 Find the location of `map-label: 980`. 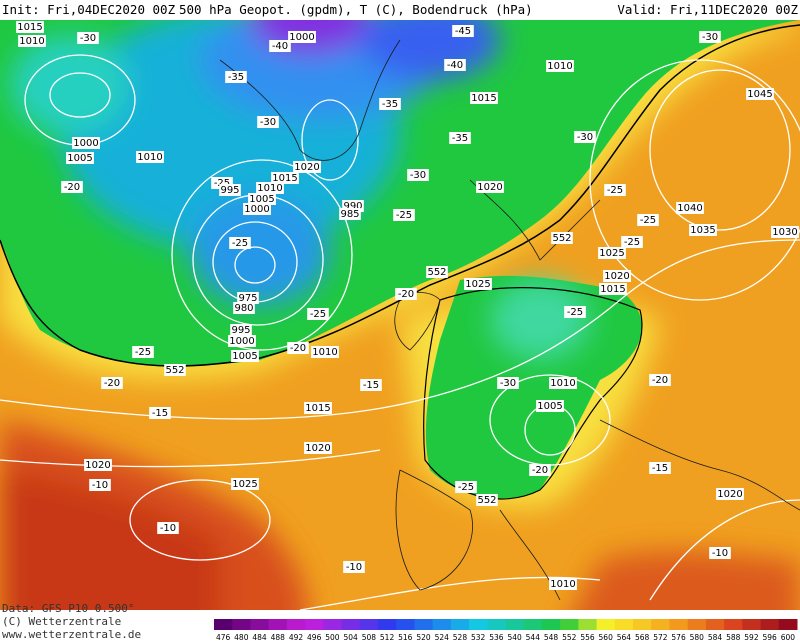

map-label: 980 is located at coordinates (243, 308).